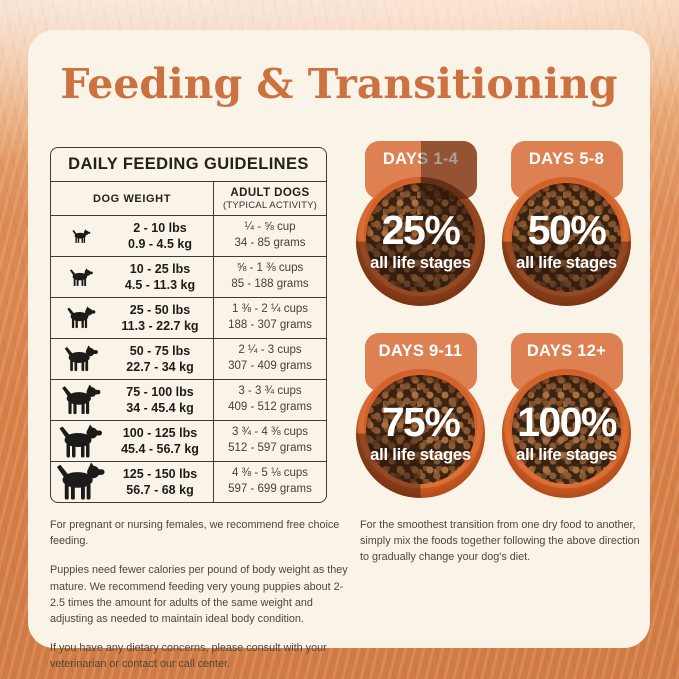 Image resolution: width=679 pixels, height=679 pixels. I want to click on weight-lbs: 25 - 50 lbs, so click(160, 309).